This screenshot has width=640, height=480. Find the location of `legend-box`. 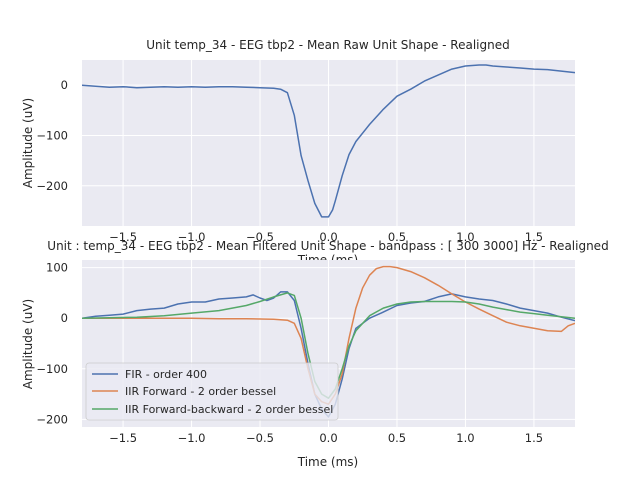

legend-box is located at coordinates (212, 391).